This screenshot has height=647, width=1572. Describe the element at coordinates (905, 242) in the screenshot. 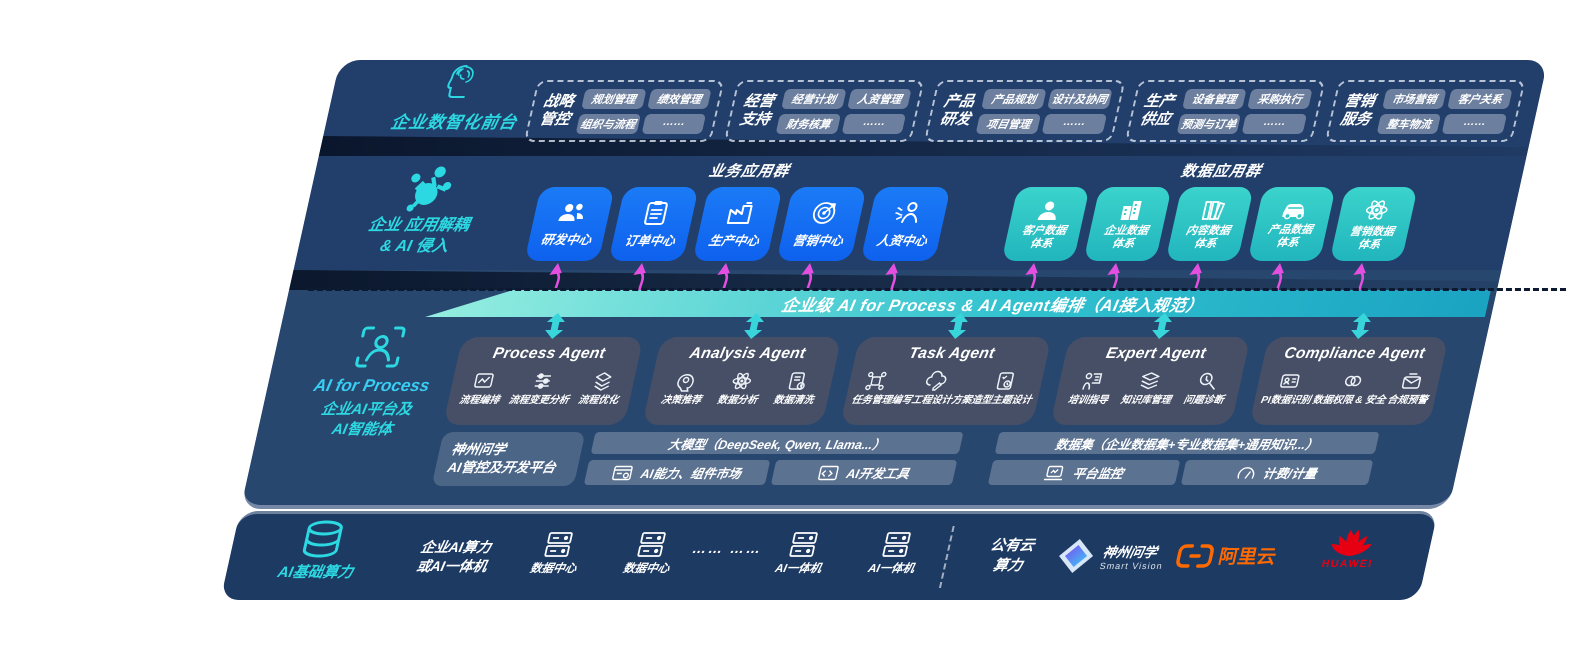

I see `app-box-hr-center: 人资中心` at that location.